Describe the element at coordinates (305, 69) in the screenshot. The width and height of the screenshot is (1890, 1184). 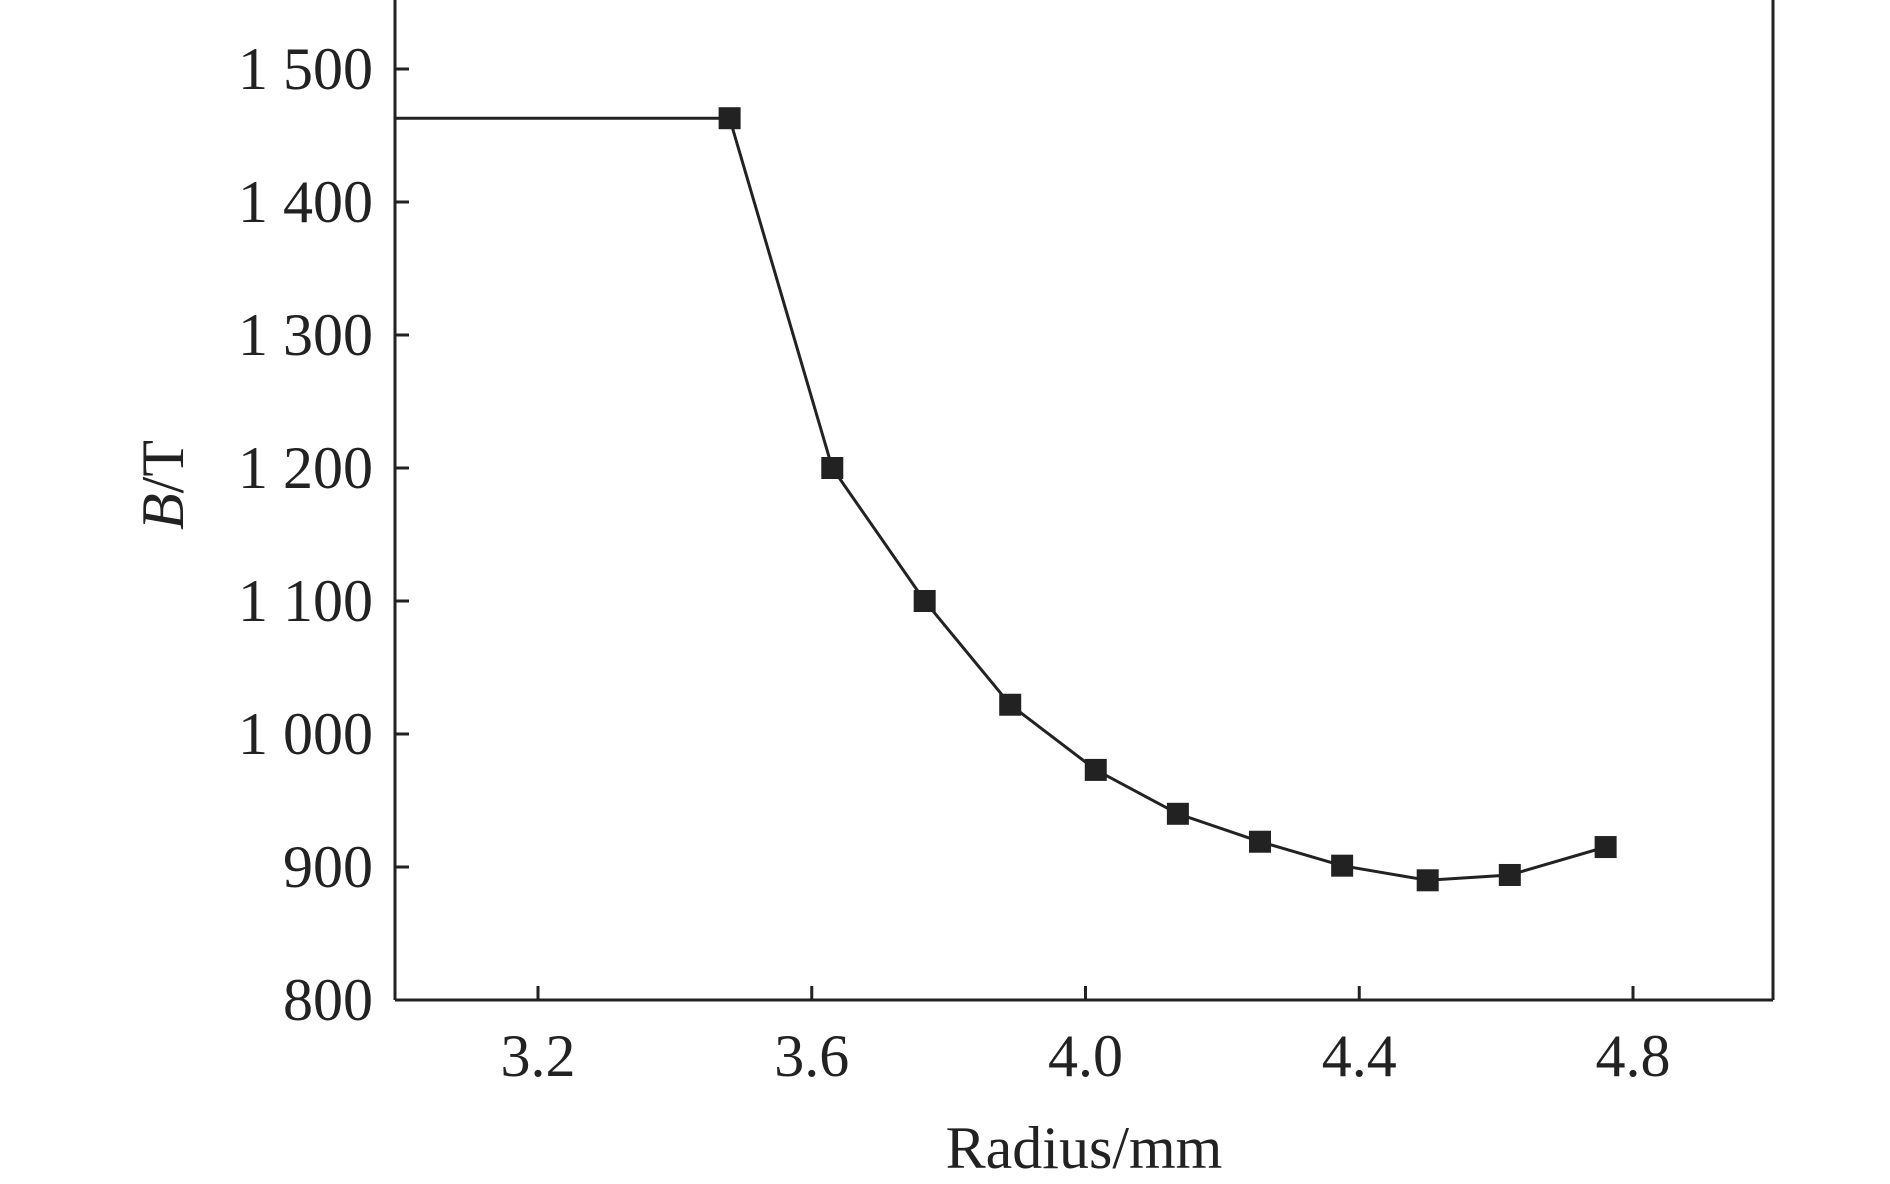
I see `y-tick-label: 1 500` at that location.